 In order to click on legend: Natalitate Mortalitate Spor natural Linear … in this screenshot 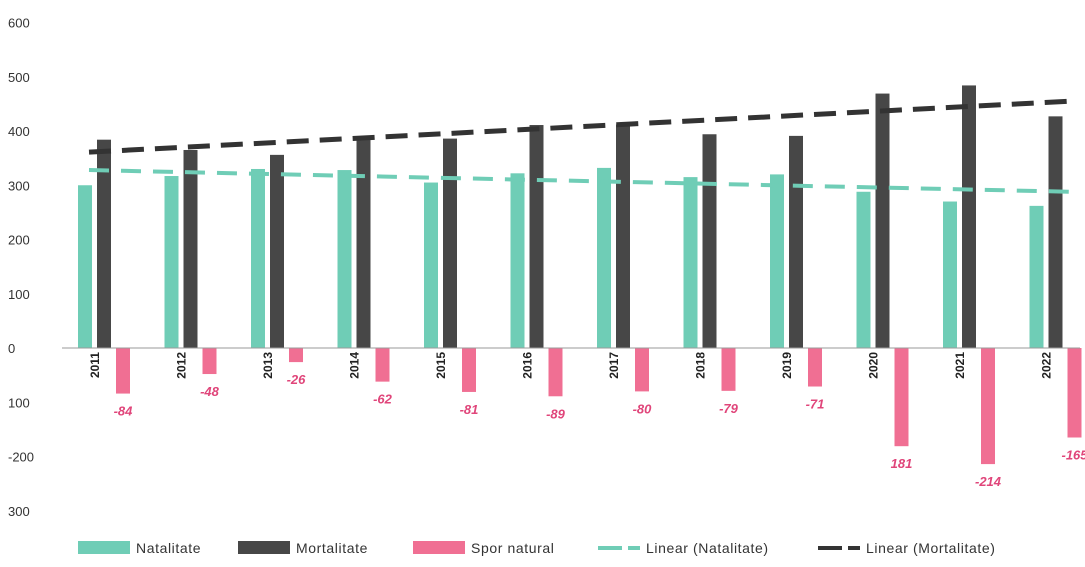, I will do `click(537, 548)`.